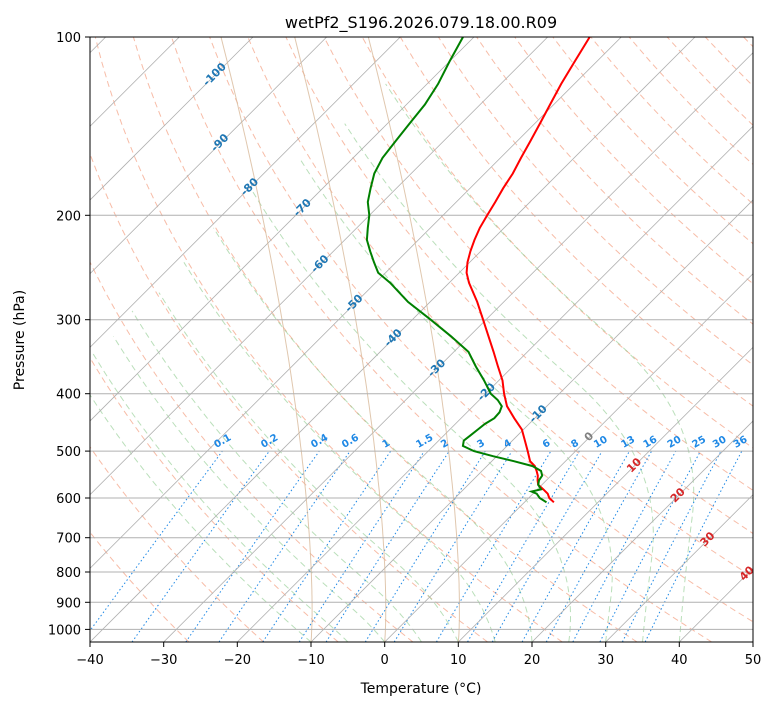 This screenshot has height=708, width=775. What do you see at coordinates (547, 444) in the screenshot?
I see `mixing-ratio-label: 6` at bounding box center [547, 444].